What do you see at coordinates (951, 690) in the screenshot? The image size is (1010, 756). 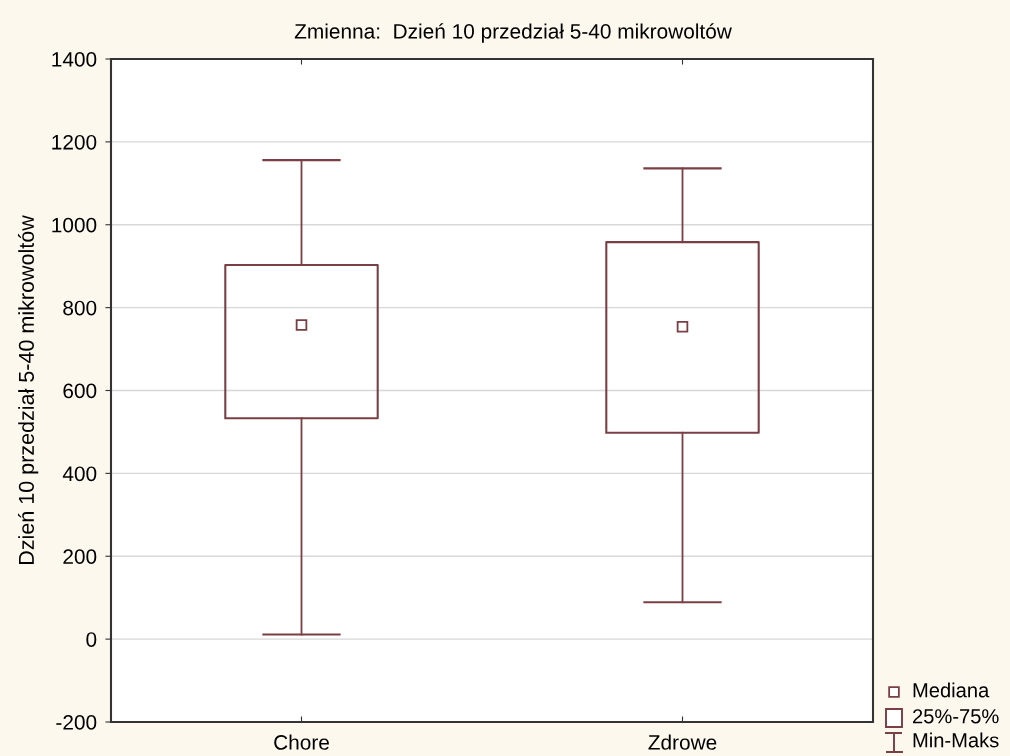 I see `text: Mediana` at bounding box center [951, 690].